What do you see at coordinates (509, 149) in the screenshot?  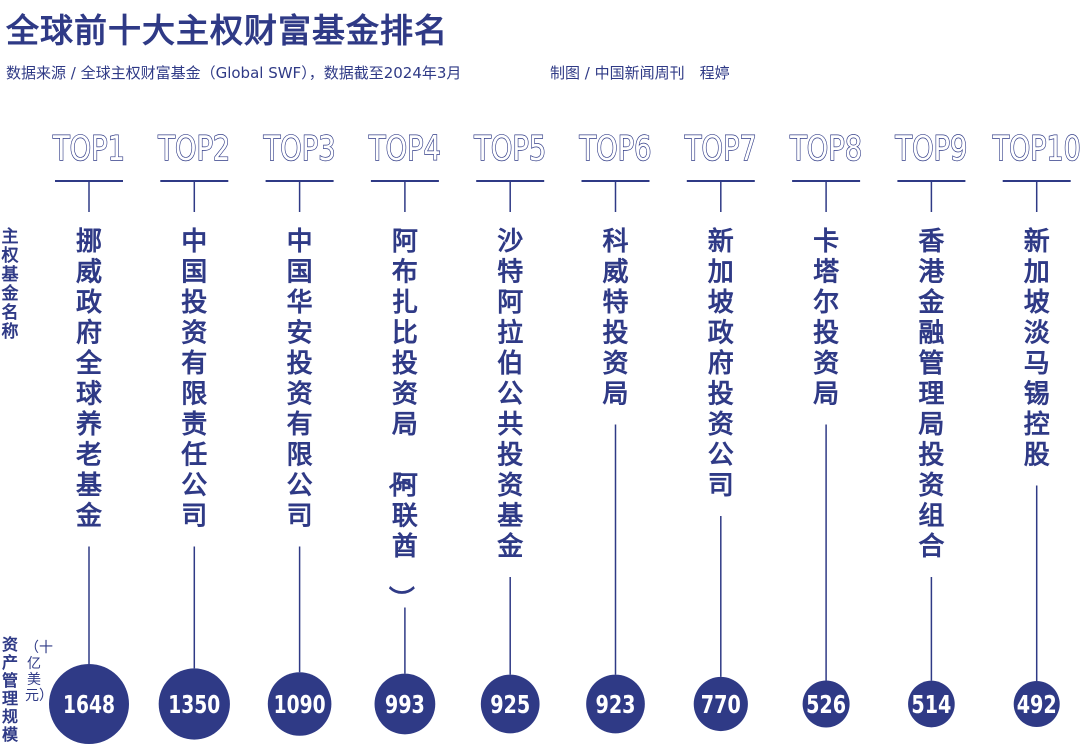 I see `rank-label: TOP5` at bounding box center [509, 149].